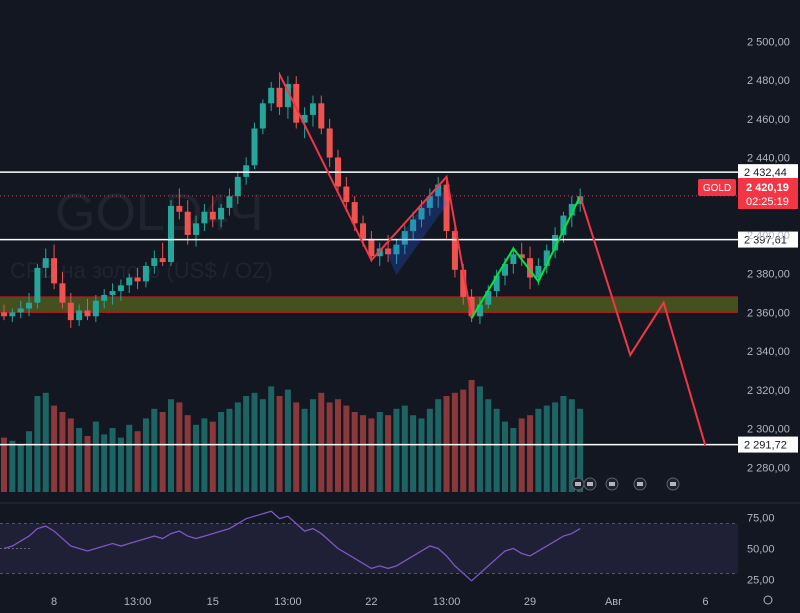  Describe the element at coordinates (213, 602) in the screenshot. I see `time-tick-label: 15` at that location.